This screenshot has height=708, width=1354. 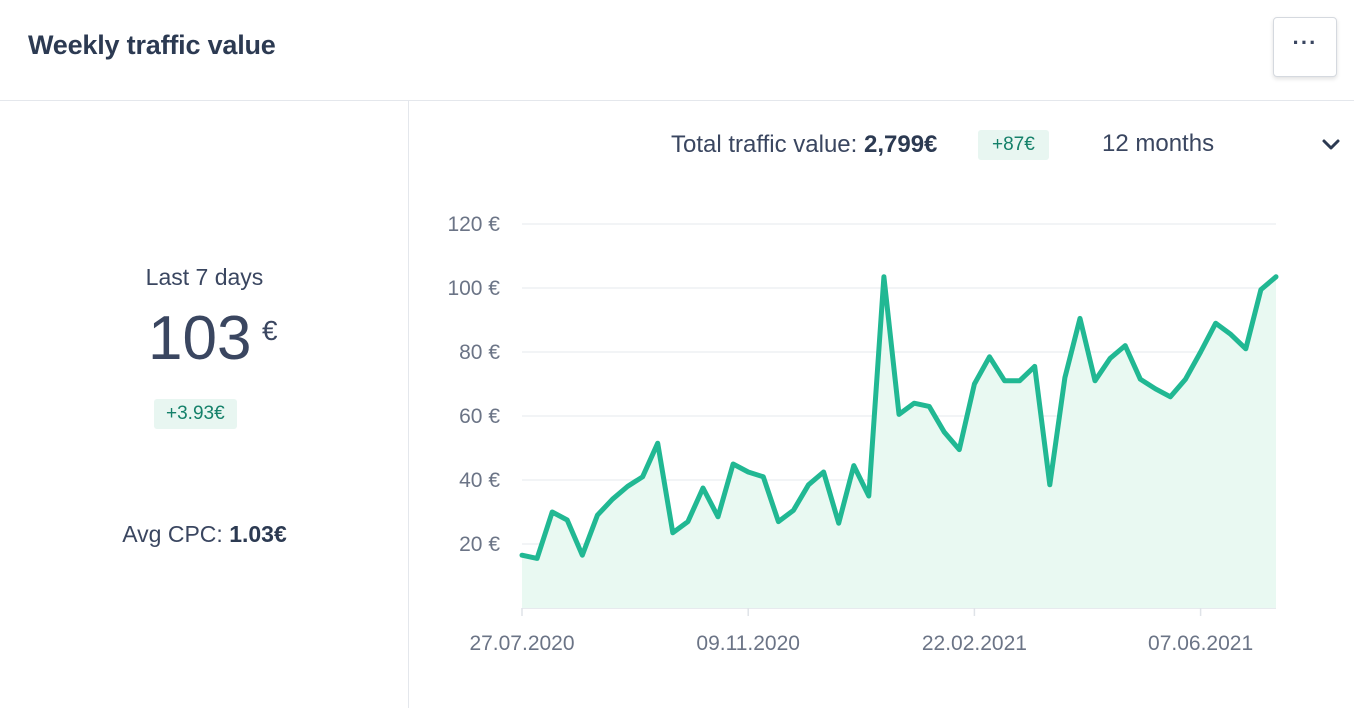 What do you see at coordinates (473, 384) in the screenshot?
I see `y-axis: 20 € 40 € 60 € 80 € 100 € 120 €` at bounding box center [473, 384].